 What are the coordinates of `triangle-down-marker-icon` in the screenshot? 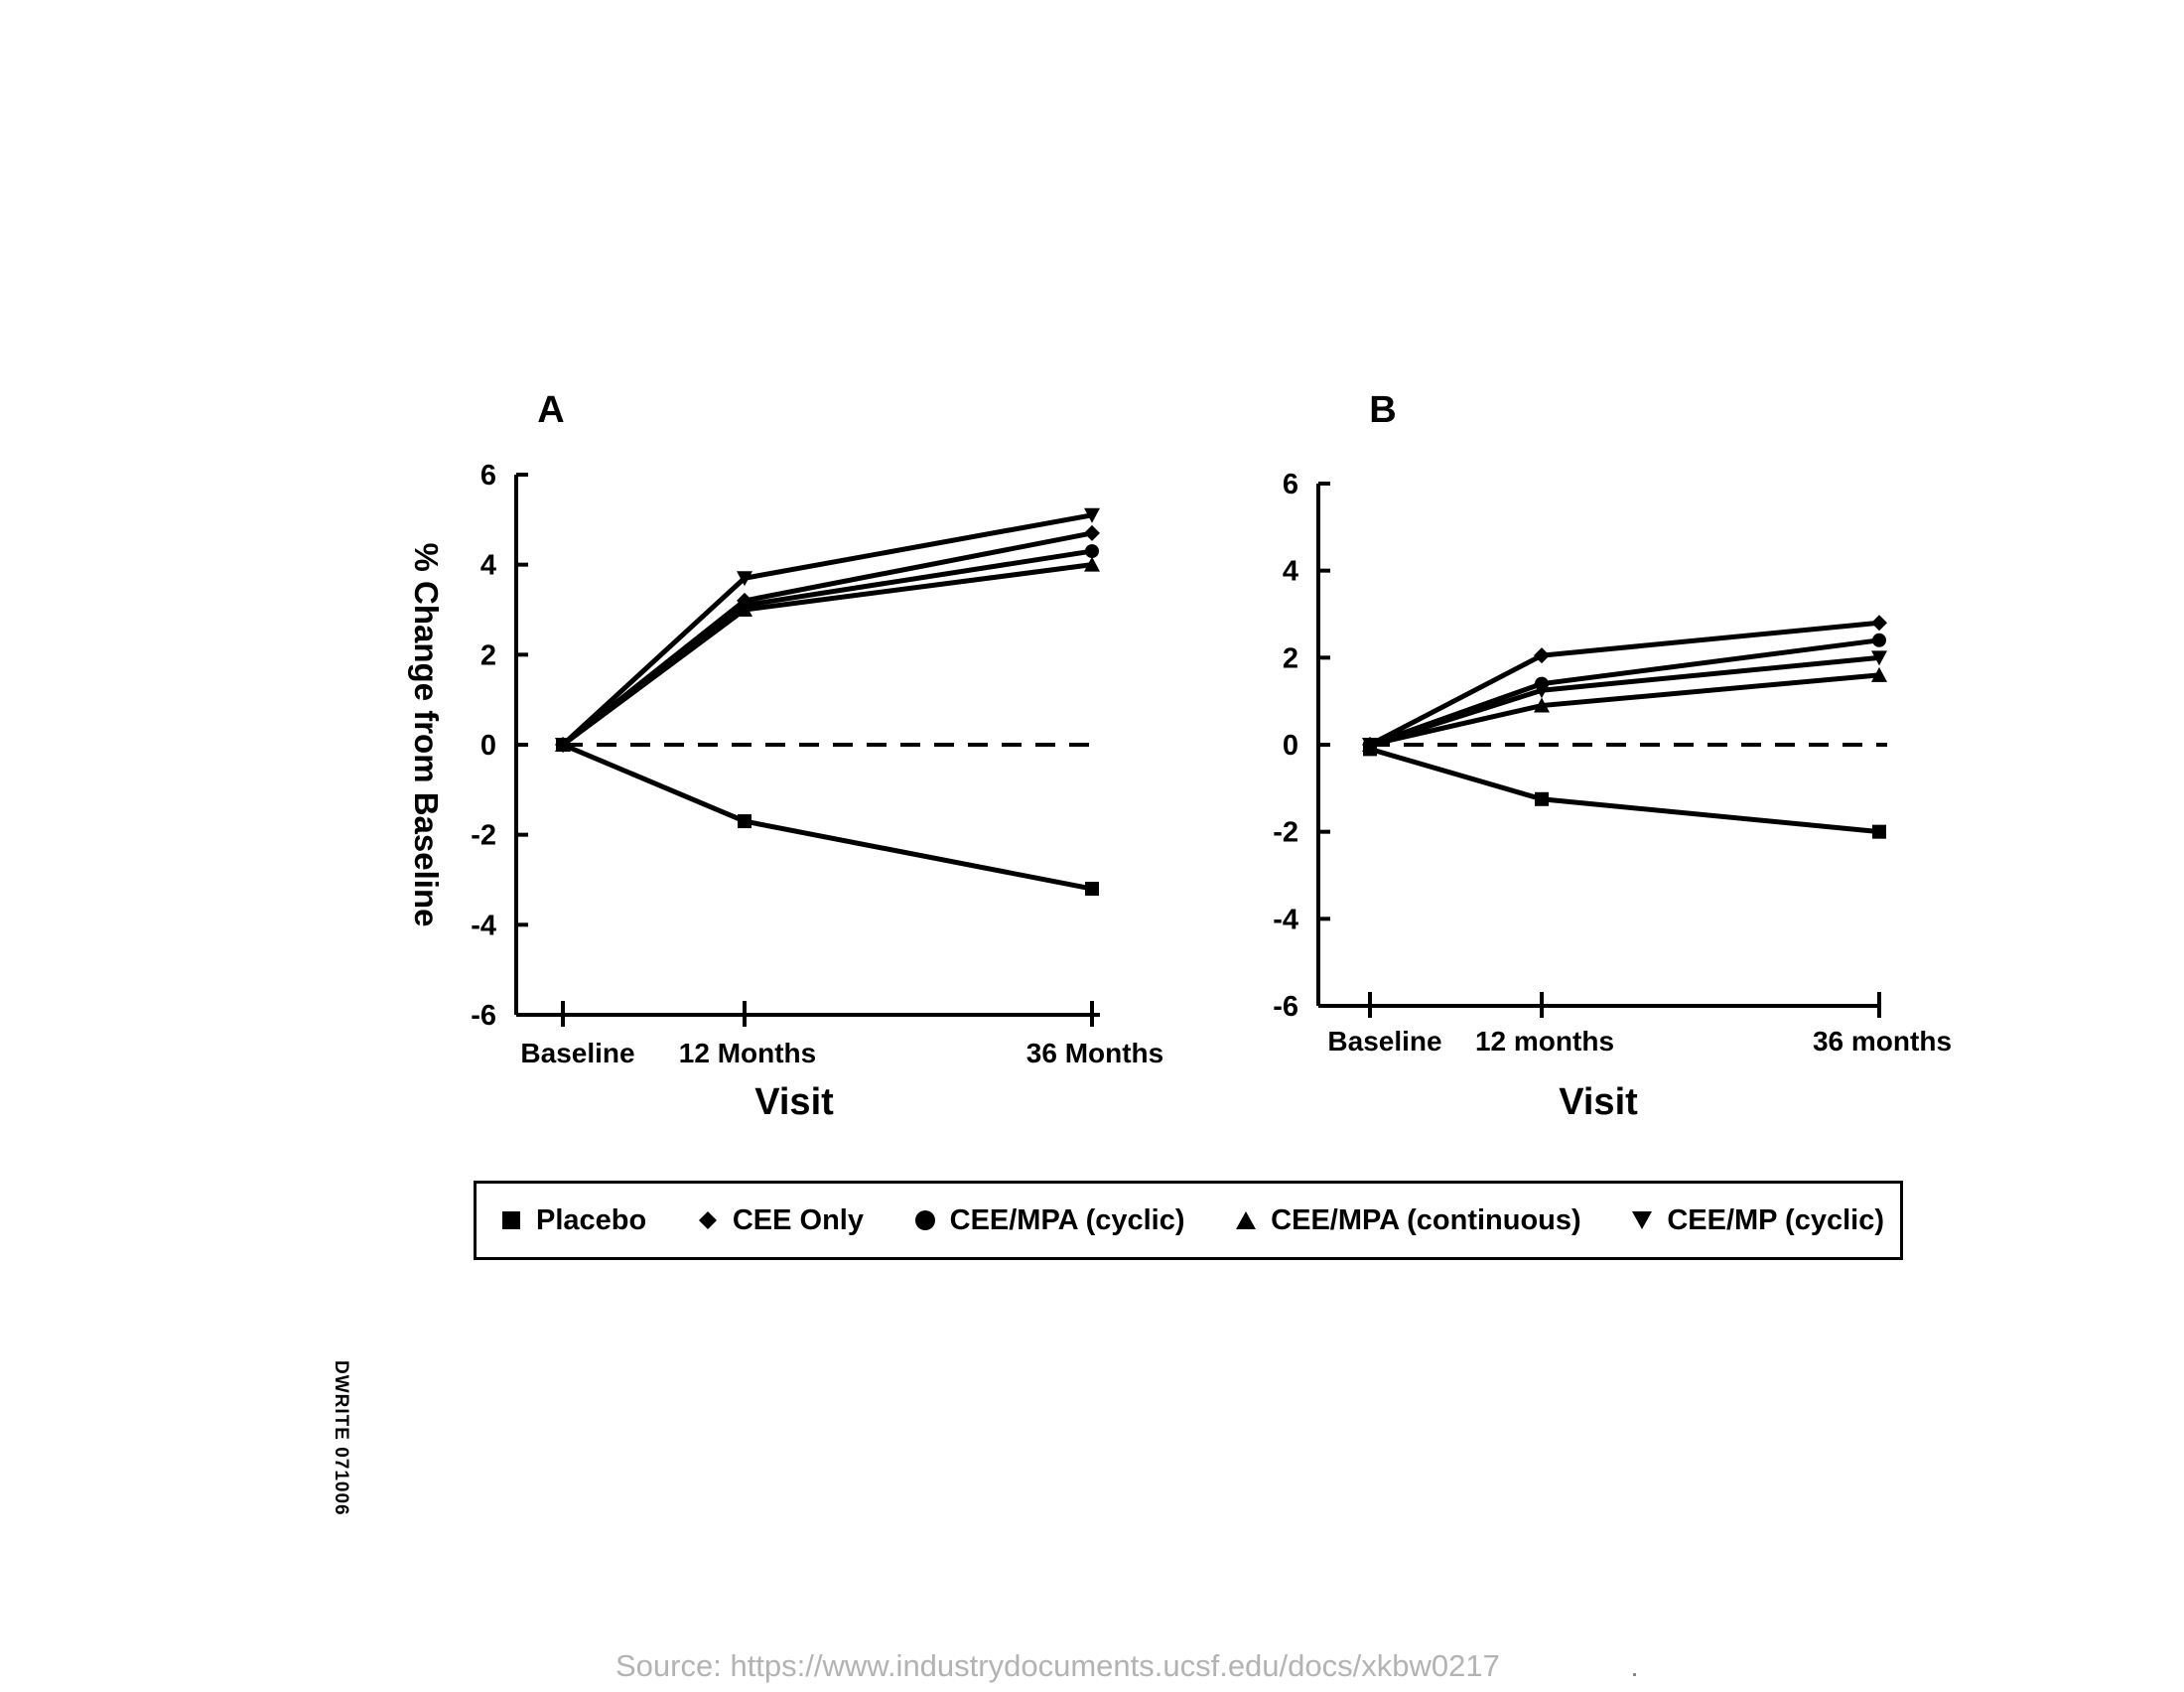 It's located at (1642, 1220).